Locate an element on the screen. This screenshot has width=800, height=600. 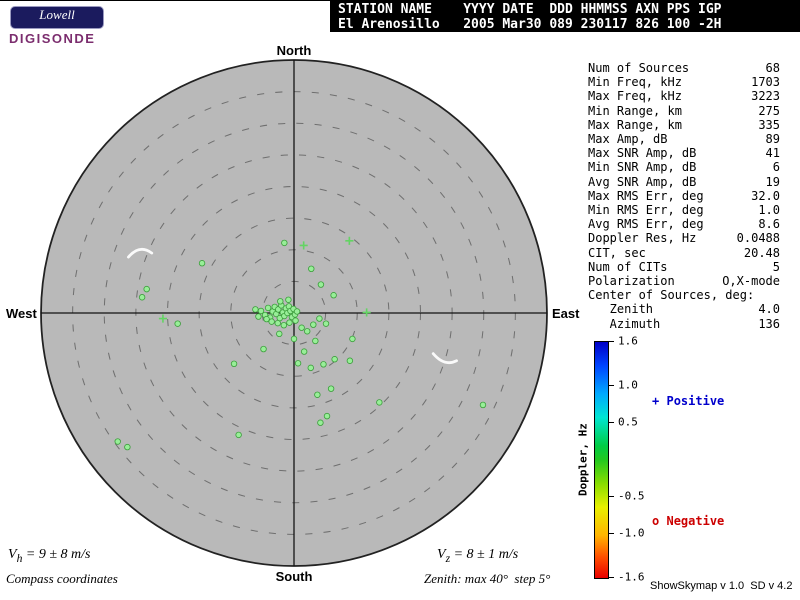
stat-label: CIT, sec is located at coordinates (617, 252).